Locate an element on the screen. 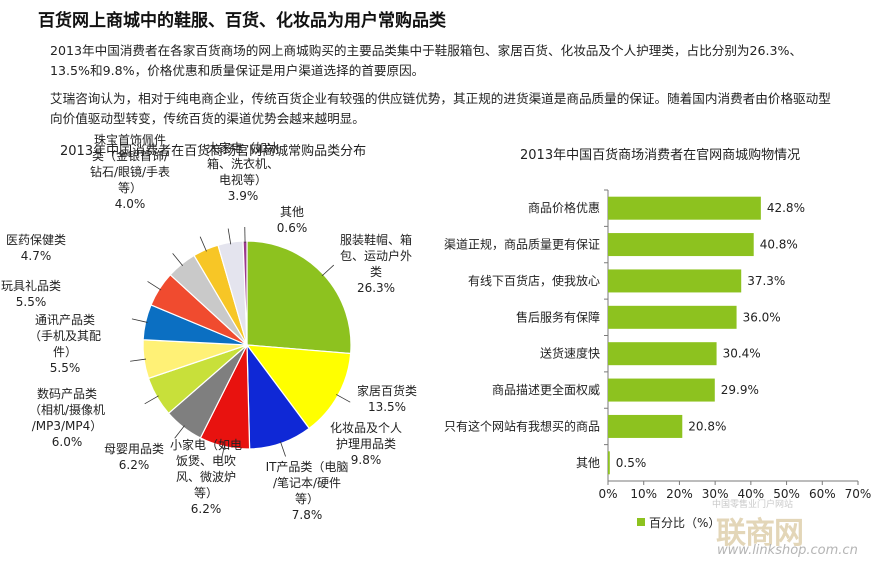 The image size is (877, 566). pie-label: 其他 0.6% is located at coordinates (292, 220).